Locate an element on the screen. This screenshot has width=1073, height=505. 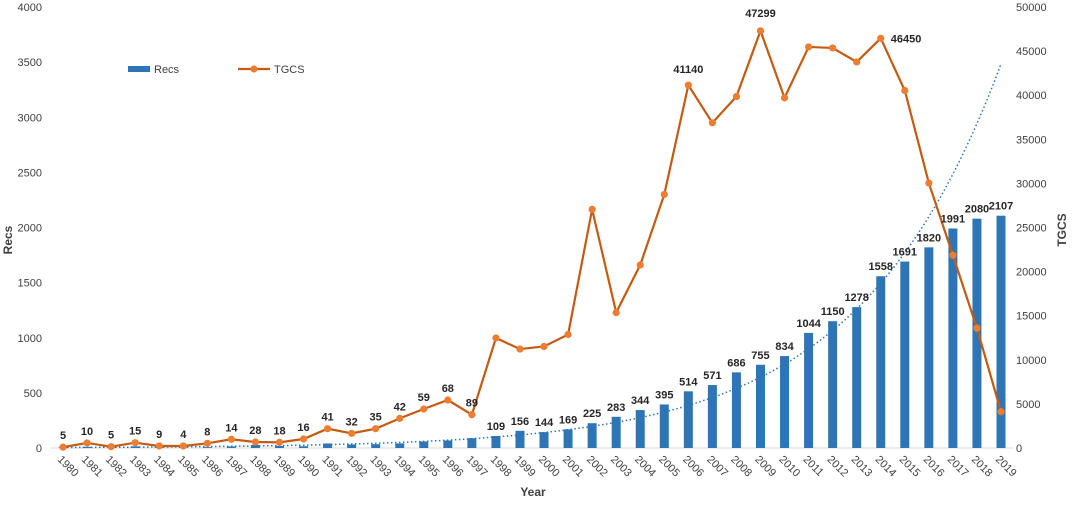
y-right-tick-label: 50000 is located at coordinates (1031, 8).